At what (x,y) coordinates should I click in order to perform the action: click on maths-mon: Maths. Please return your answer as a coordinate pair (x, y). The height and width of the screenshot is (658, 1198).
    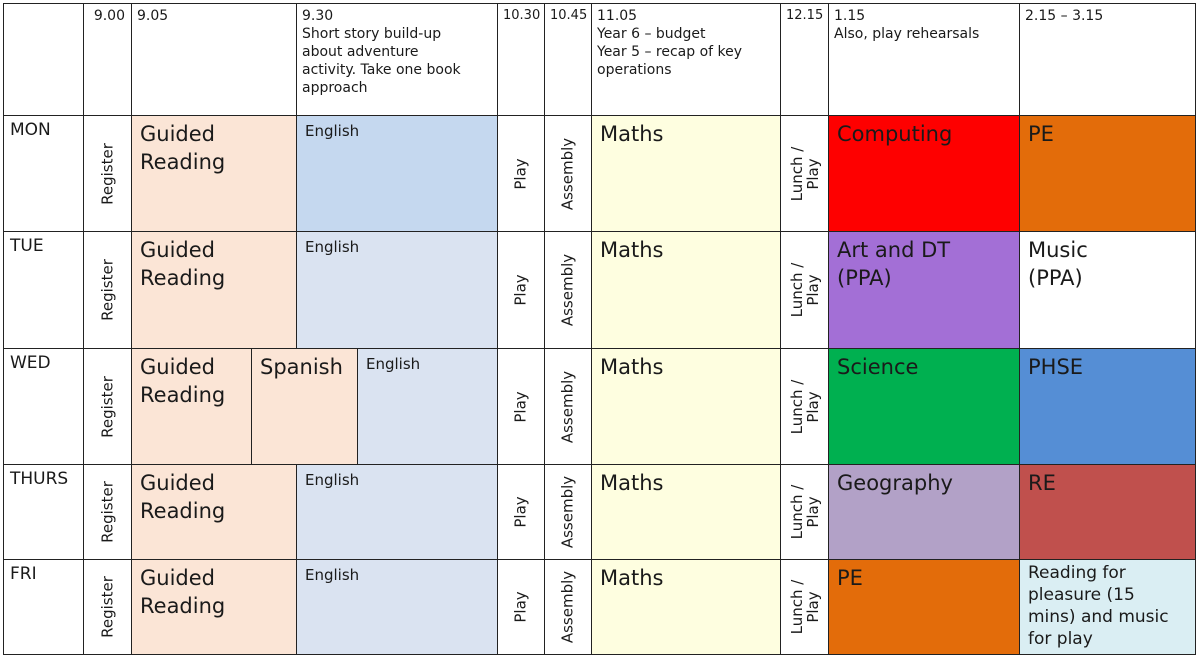
    Looking at the image, I should click on (686, 173).